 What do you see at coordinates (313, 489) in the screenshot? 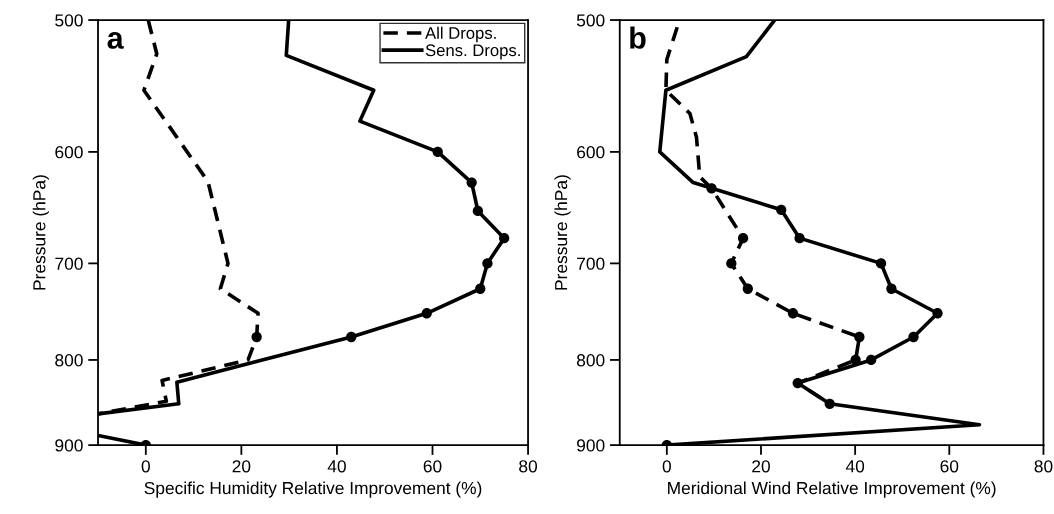
I see `x-axis-title: Specific Humidity Relative Improvement (%)` at bounding box center [313, 489].